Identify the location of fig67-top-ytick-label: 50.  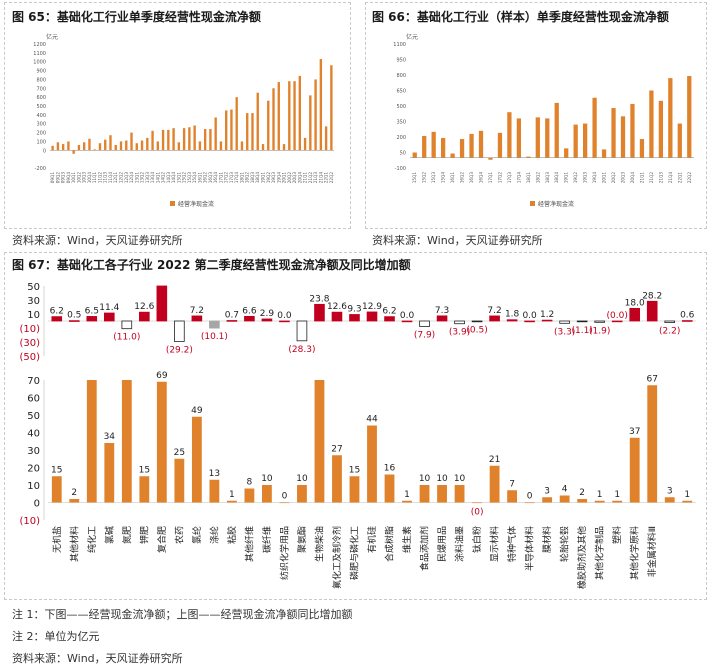
(33, 287).